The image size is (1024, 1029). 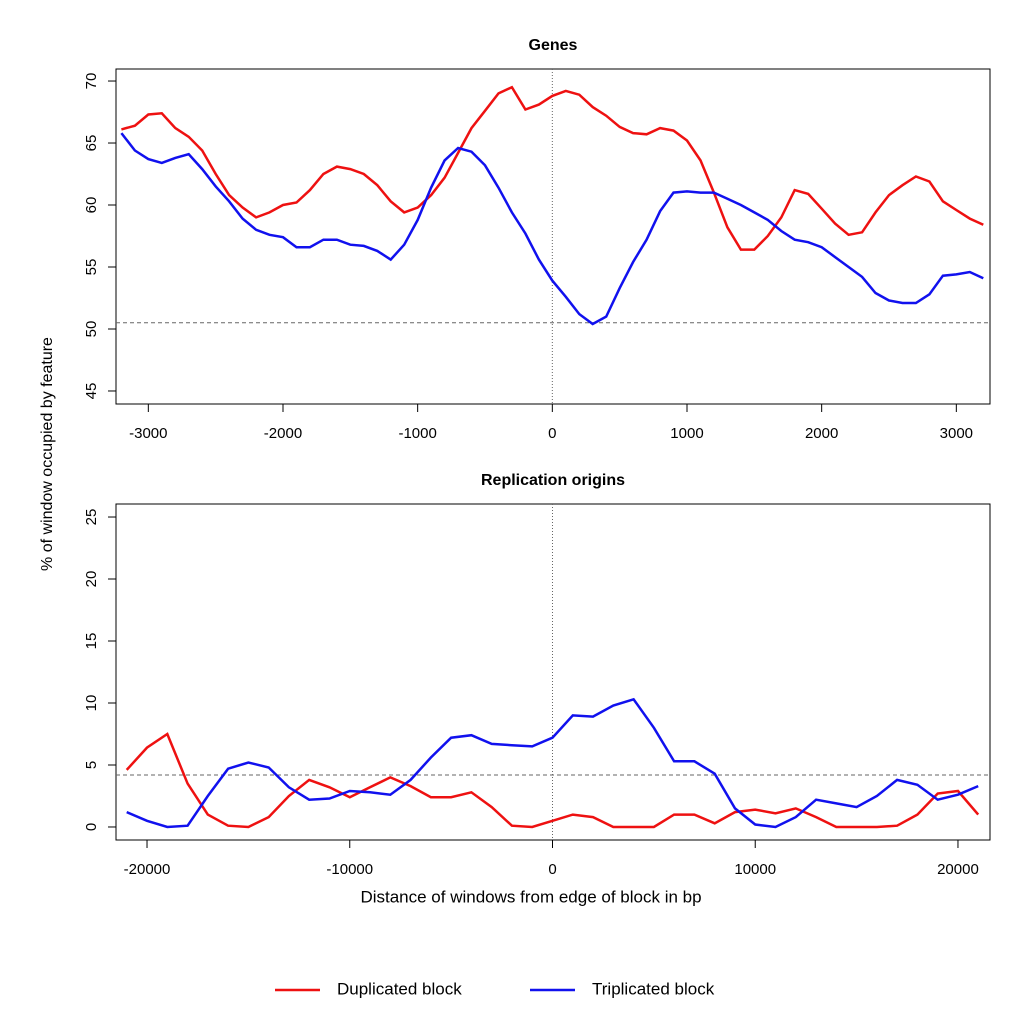 What do you see at coordinates (821, 433) in the screenshot?
I see `x-tick-label: 2000` at bounding box center [821, 433].